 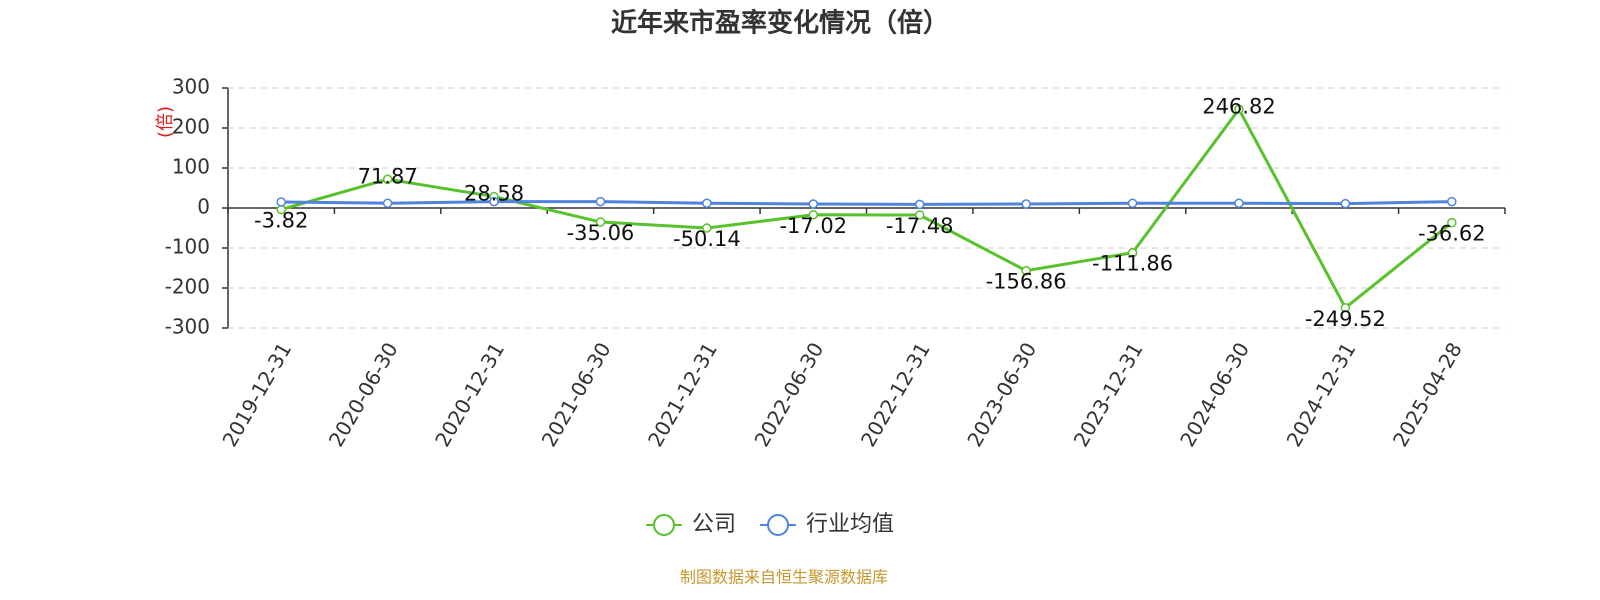 What do you see at coordinates (1427, 394) in the screenshot?
I see `x-tick-label: 2025-04-28` at bounding box center [1427, 394].